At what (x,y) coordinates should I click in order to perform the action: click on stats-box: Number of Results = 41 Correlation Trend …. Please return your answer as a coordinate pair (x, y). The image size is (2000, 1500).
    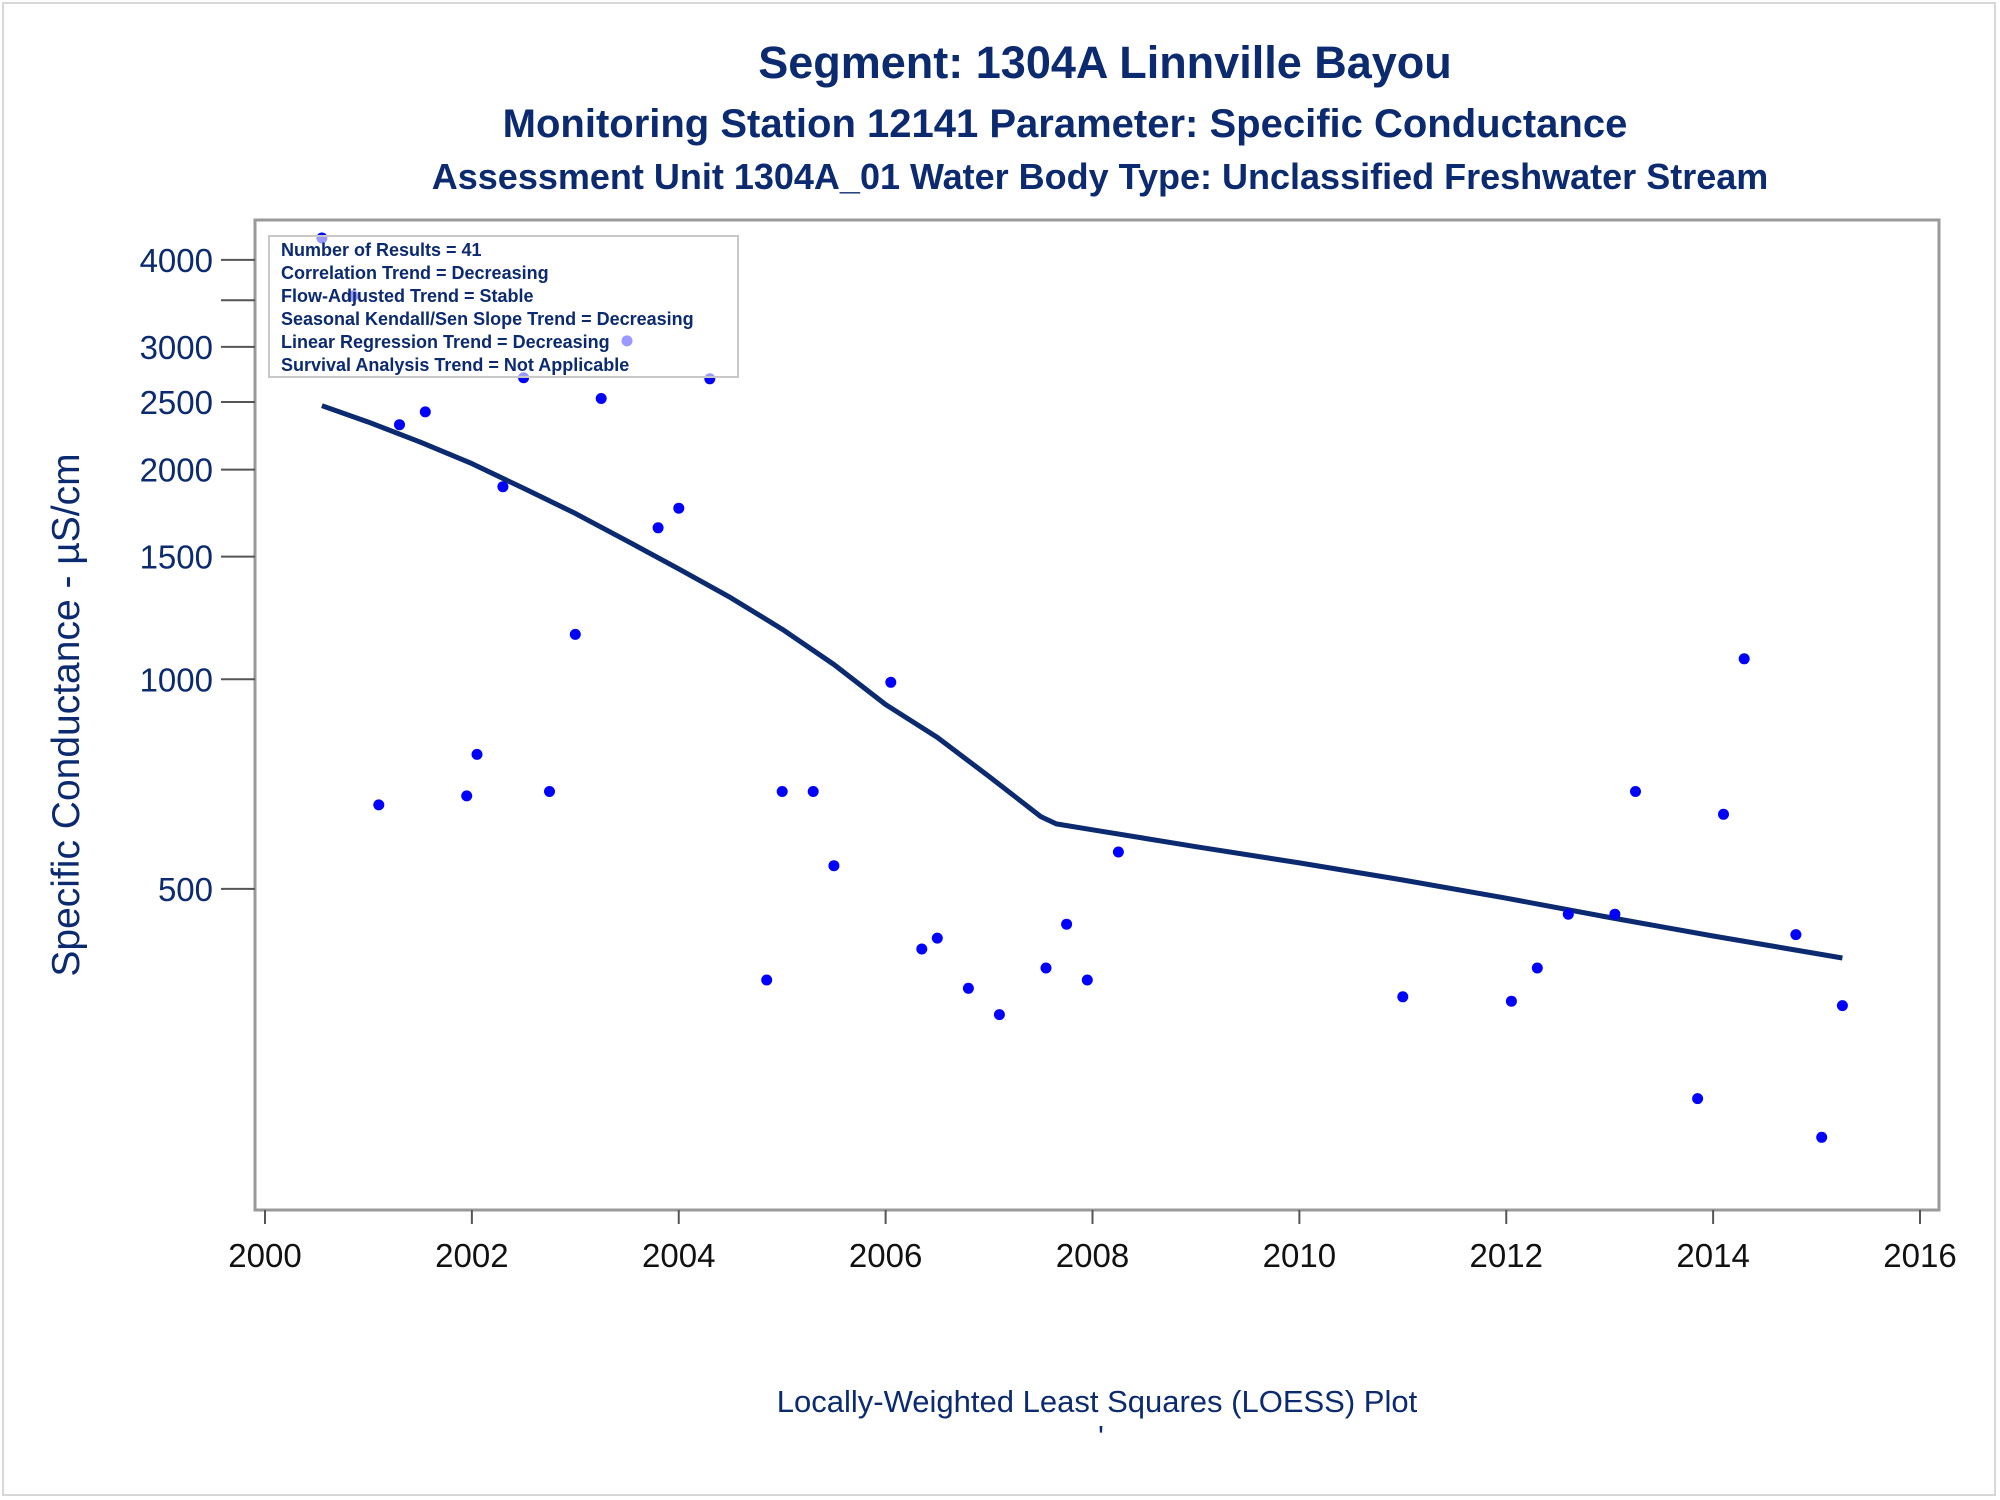
    Looking at the image, I should click on (503, 306).